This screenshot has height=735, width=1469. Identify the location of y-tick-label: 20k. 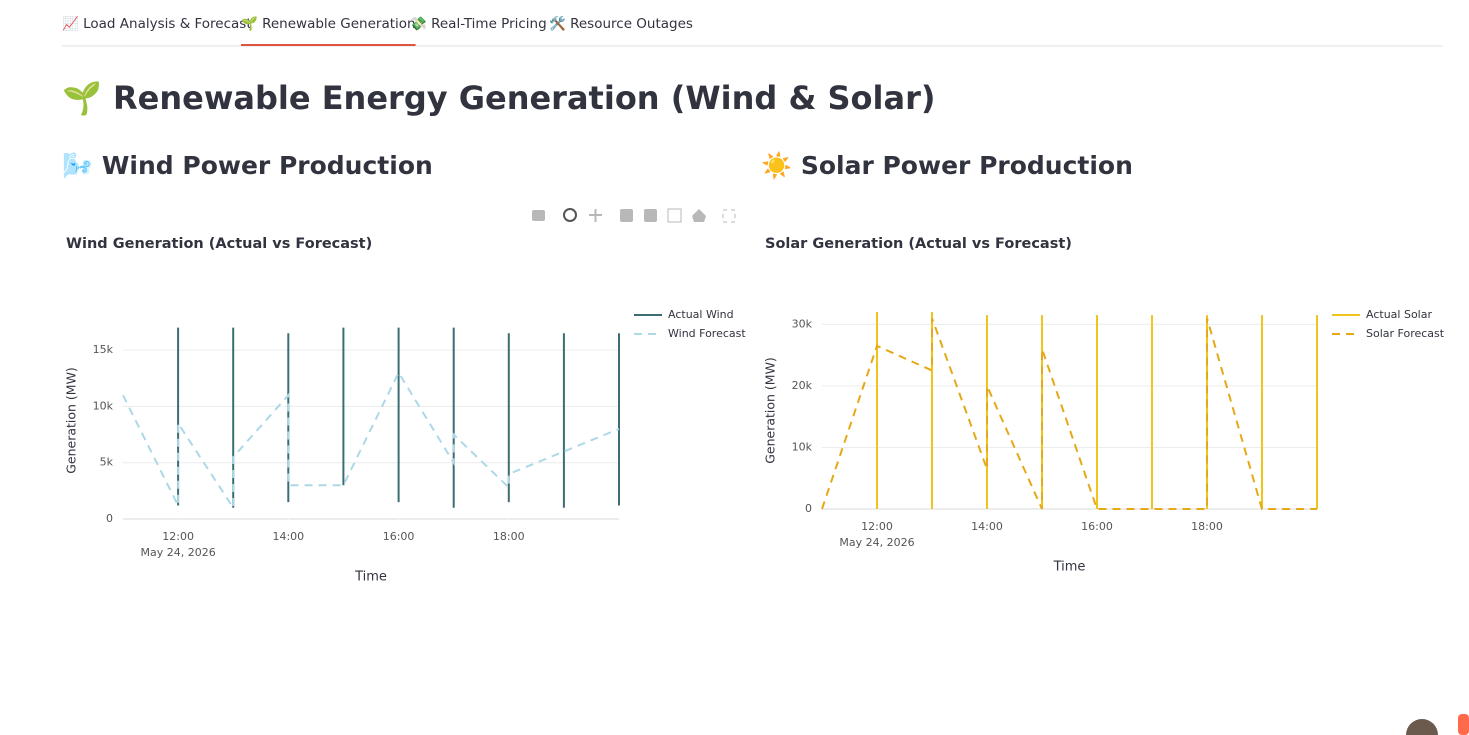
(802, 385).